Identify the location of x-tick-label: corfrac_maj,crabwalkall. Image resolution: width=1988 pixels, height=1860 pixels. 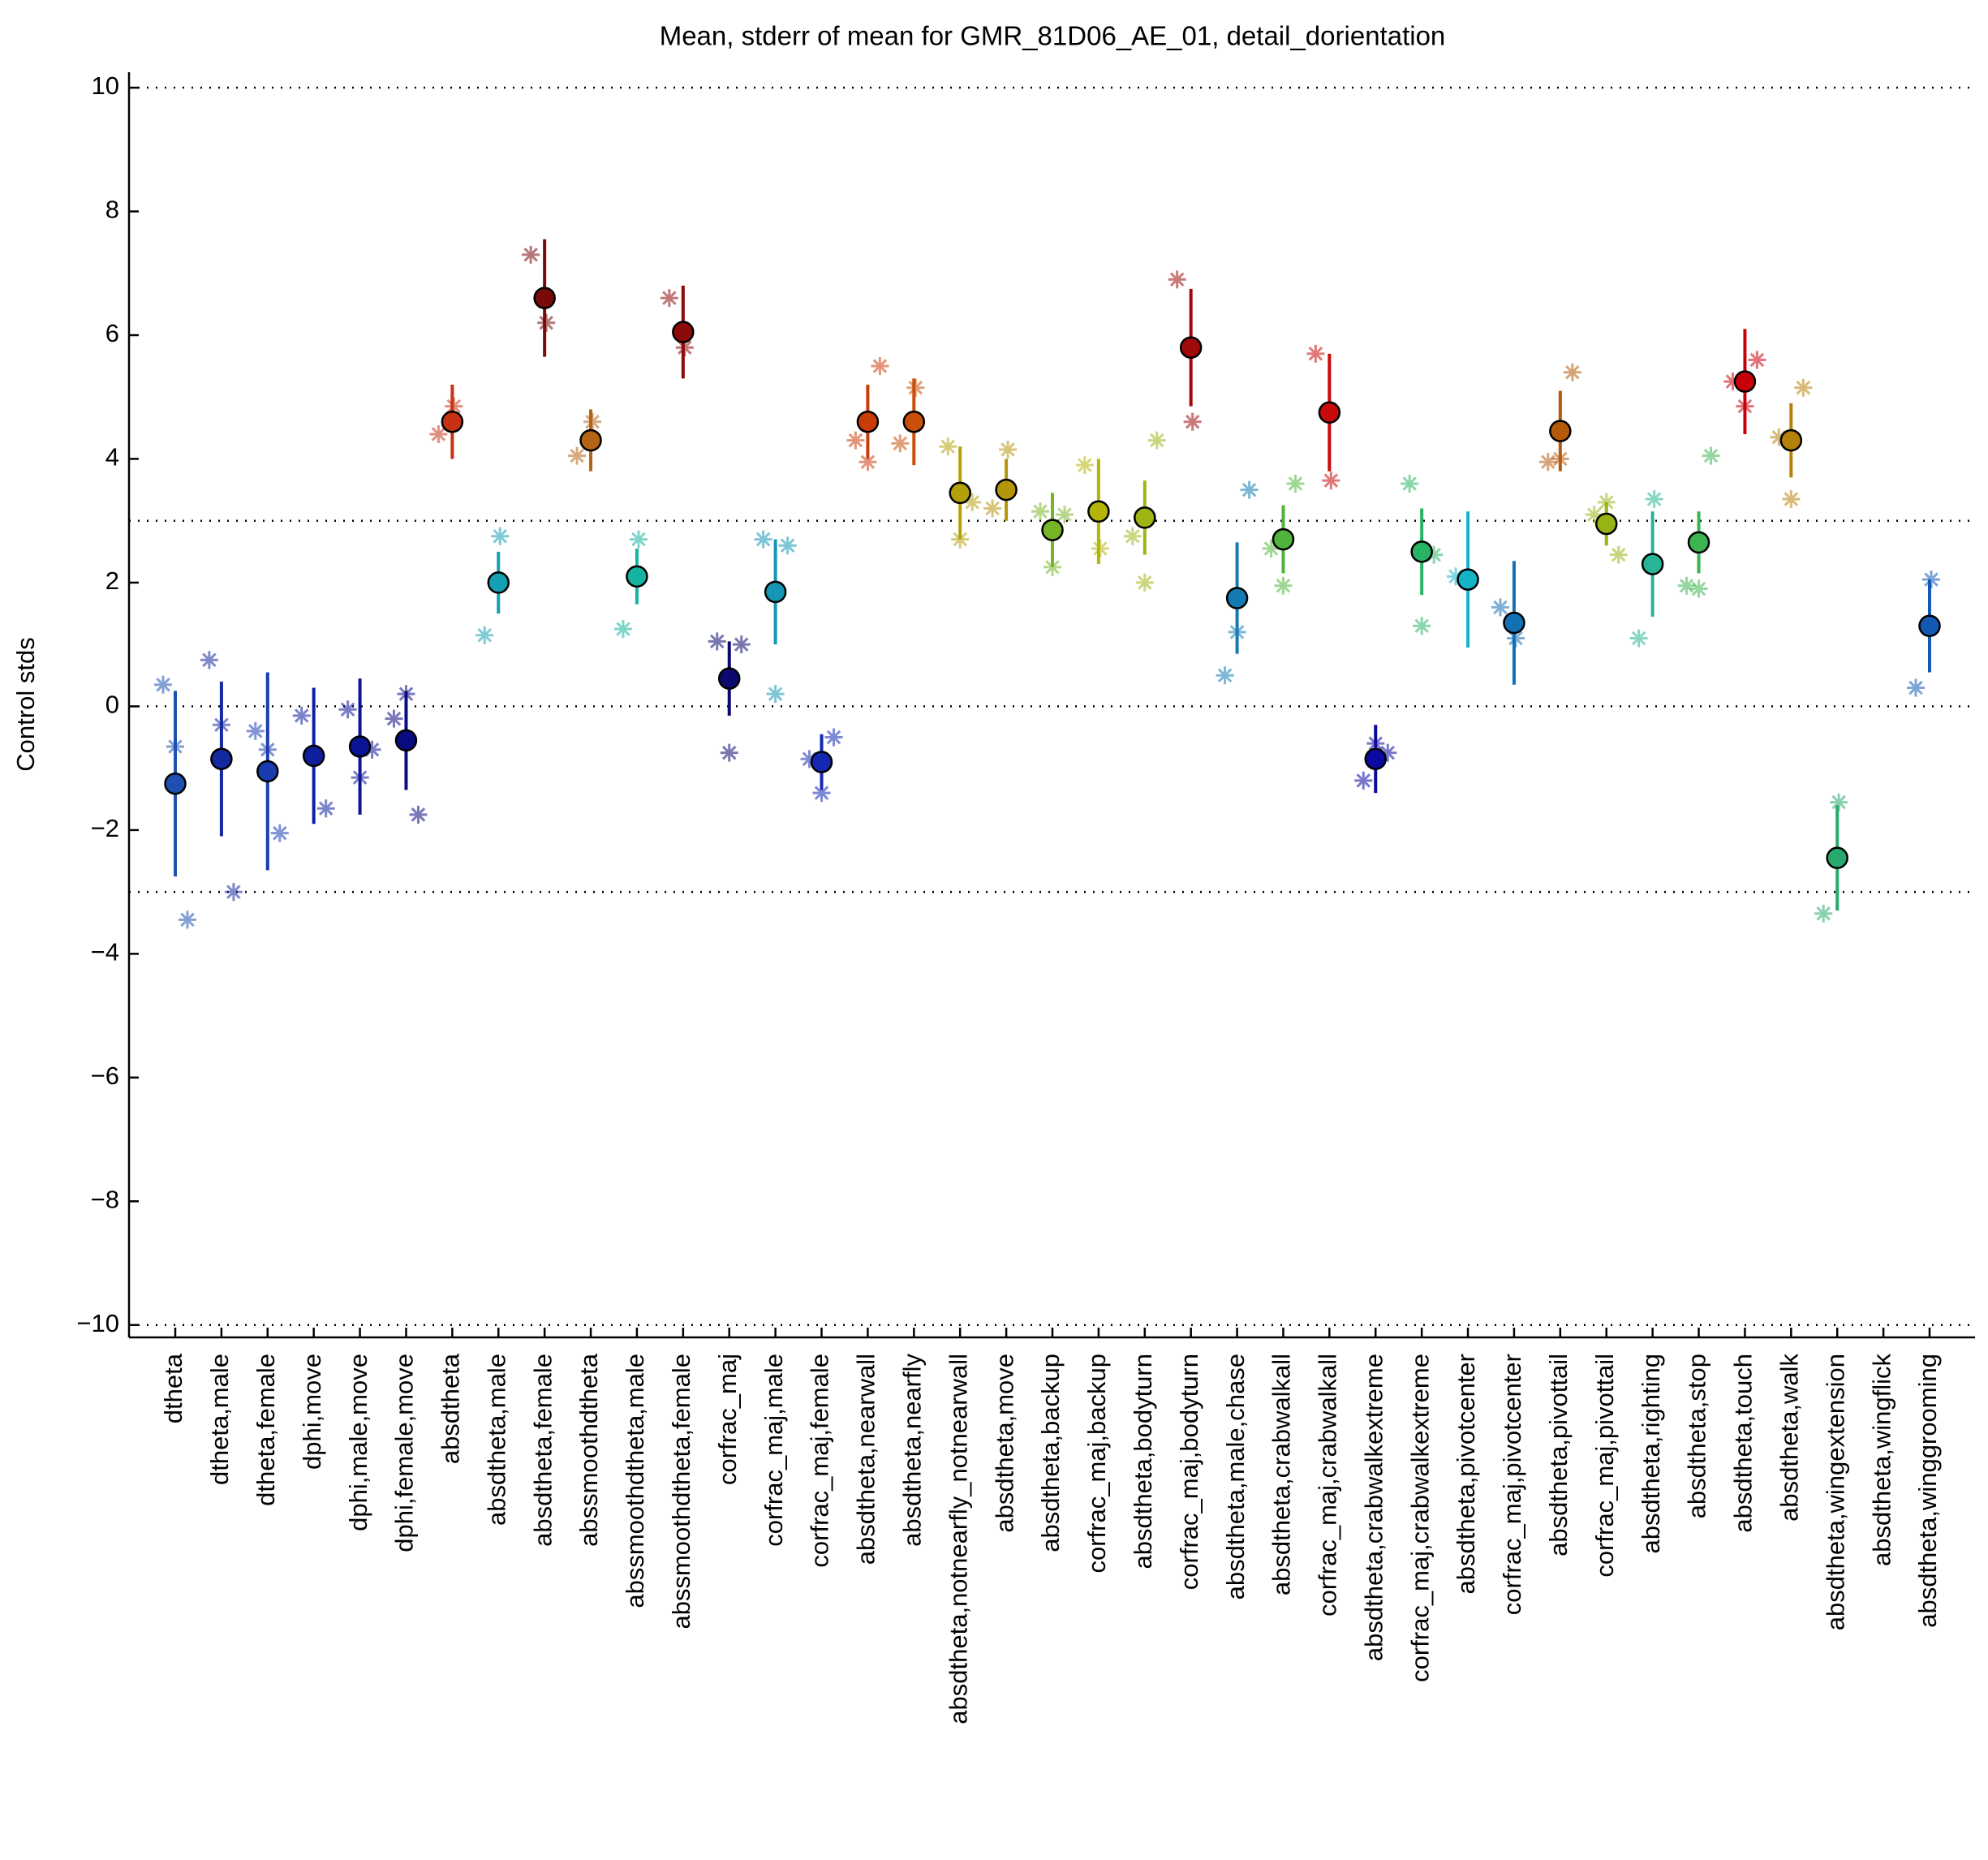
(1328, 1485).